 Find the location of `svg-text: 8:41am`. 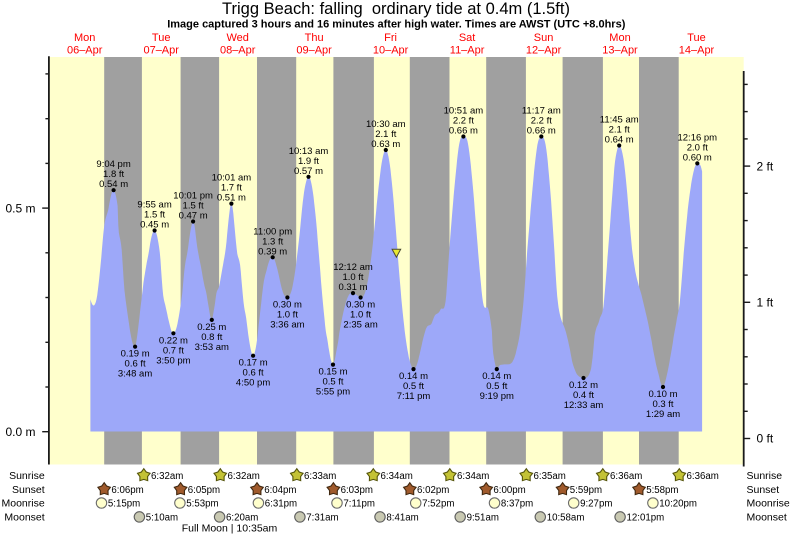

svg-text: 8:41am is located at coordinates (402, 518).